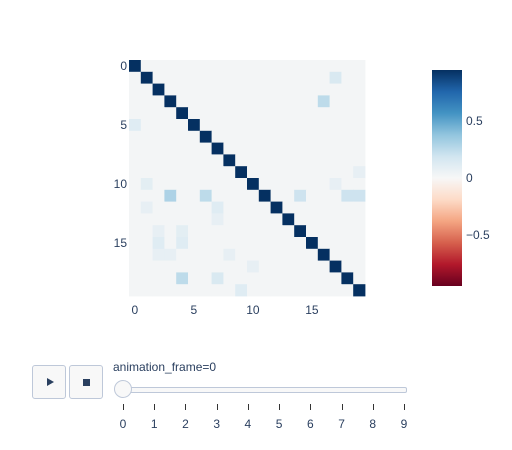  What do you see at coordinates (123, 424) in the screenshot?
I see `slider-tick-label: 0` at bounding box center [123, 424].